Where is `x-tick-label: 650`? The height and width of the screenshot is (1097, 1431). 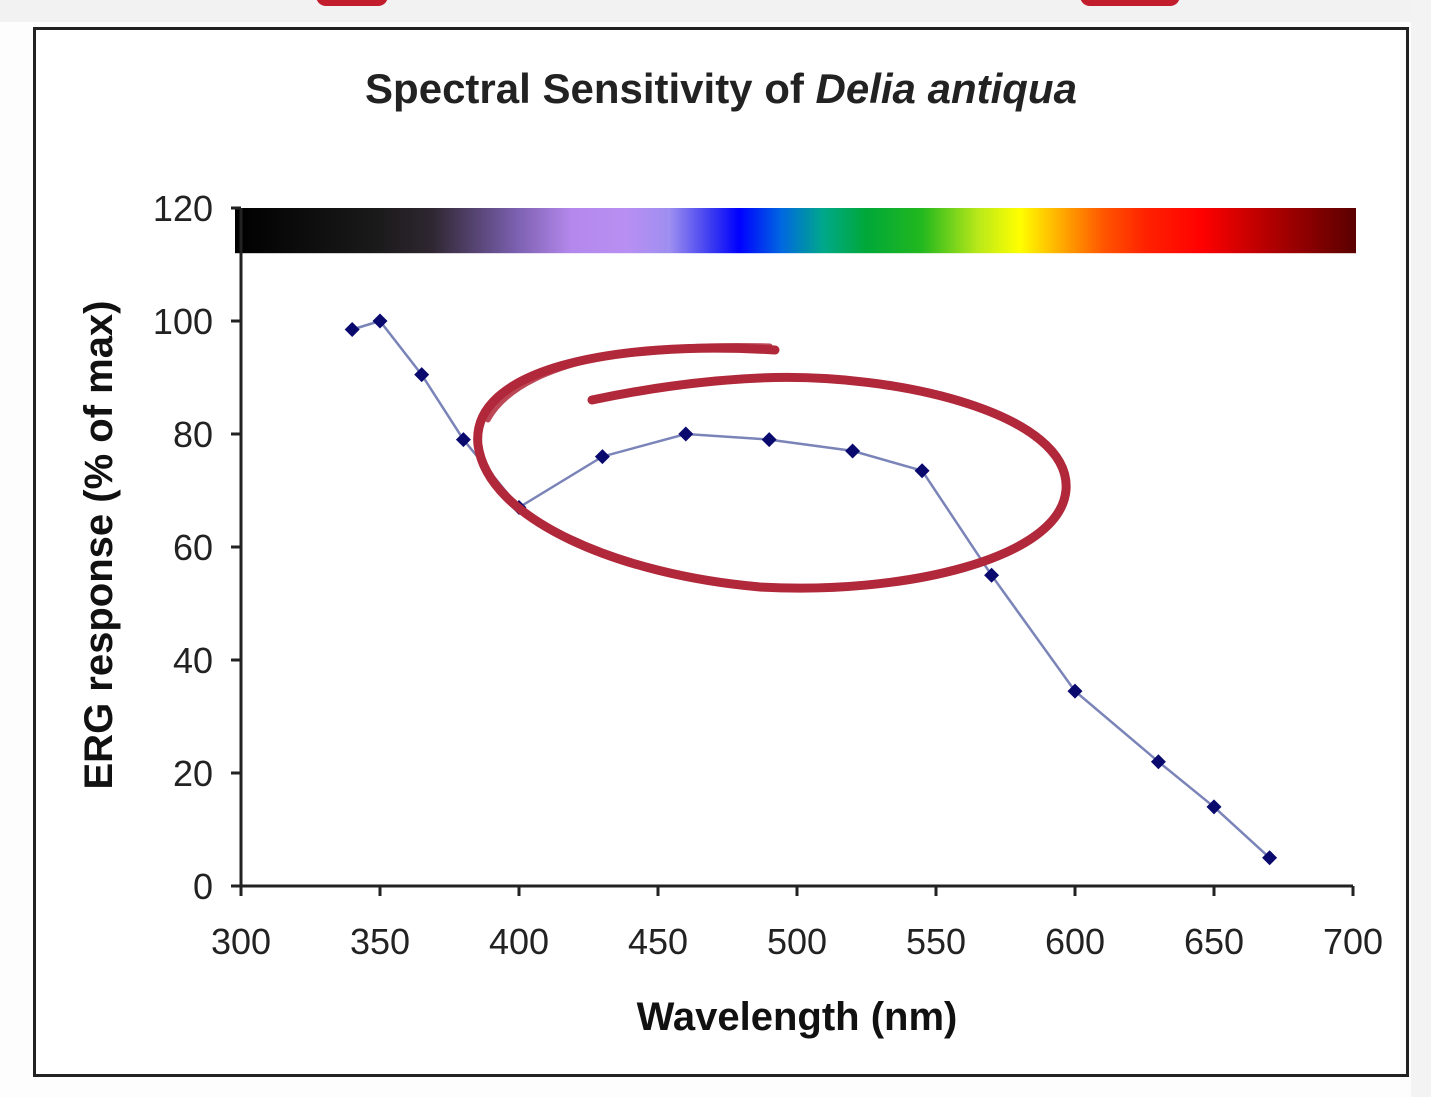 x-tick-label: 650 is located at coordinates (1214, 941).